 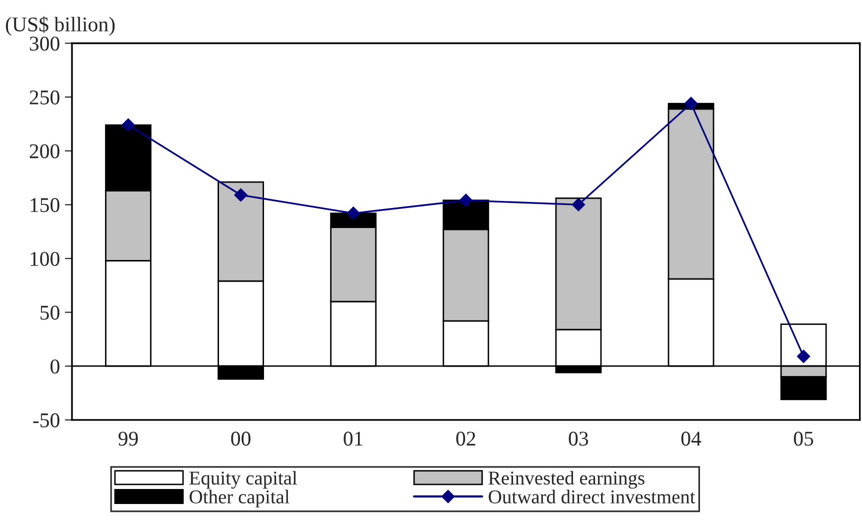 What do you see at coordinates (128, 439) in the screenshot?
I see `x-tick-label: 99` at bounding box center [128, 439].